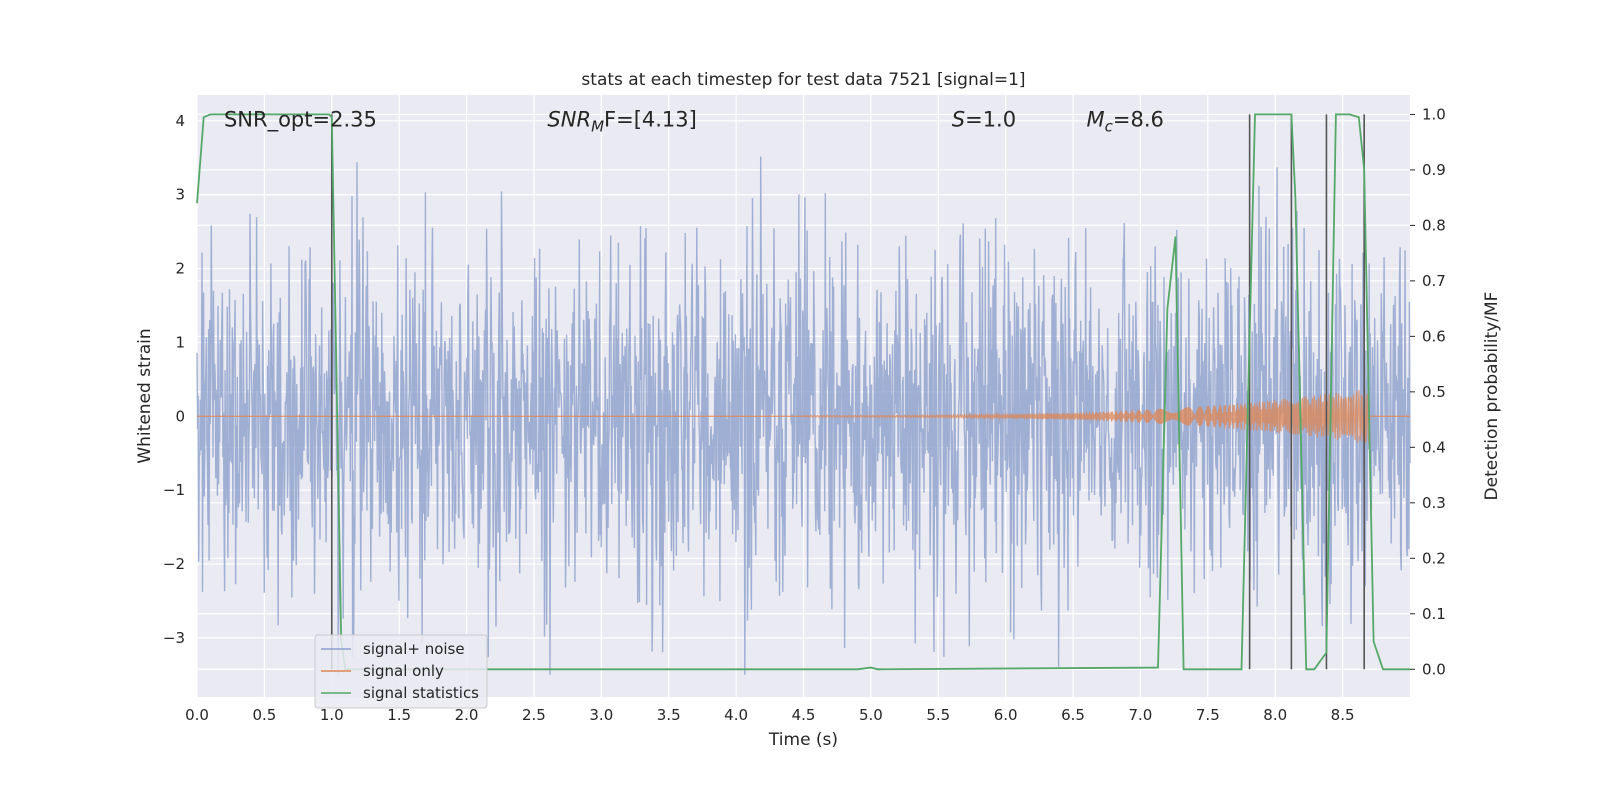 The width and height of the screenshot is (1600, 800). Describe the element at coordinates (180, 416) in the screenshot. I see `y-left-tick-label: 0` at that location.